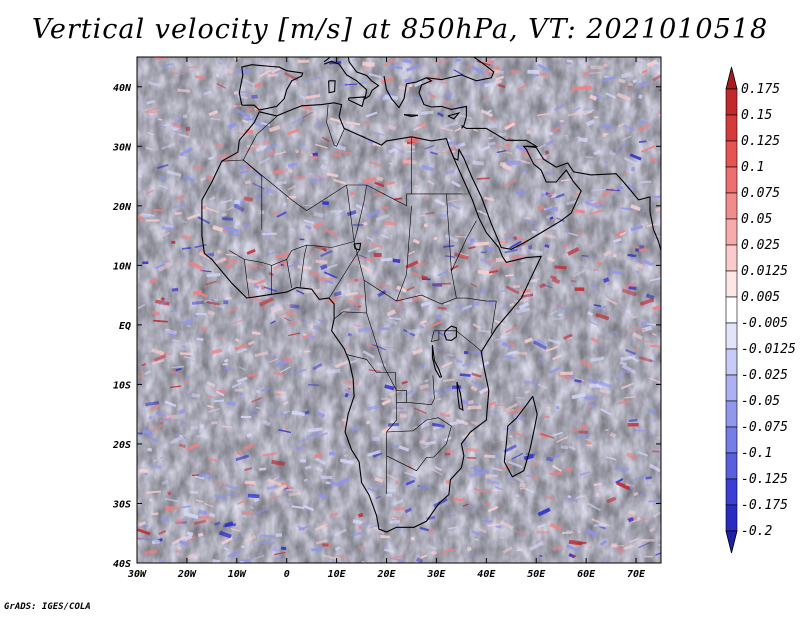 This screenshot has width=800, height=618. I want to click on colorbar-label: -0.005, so click(764, 323).